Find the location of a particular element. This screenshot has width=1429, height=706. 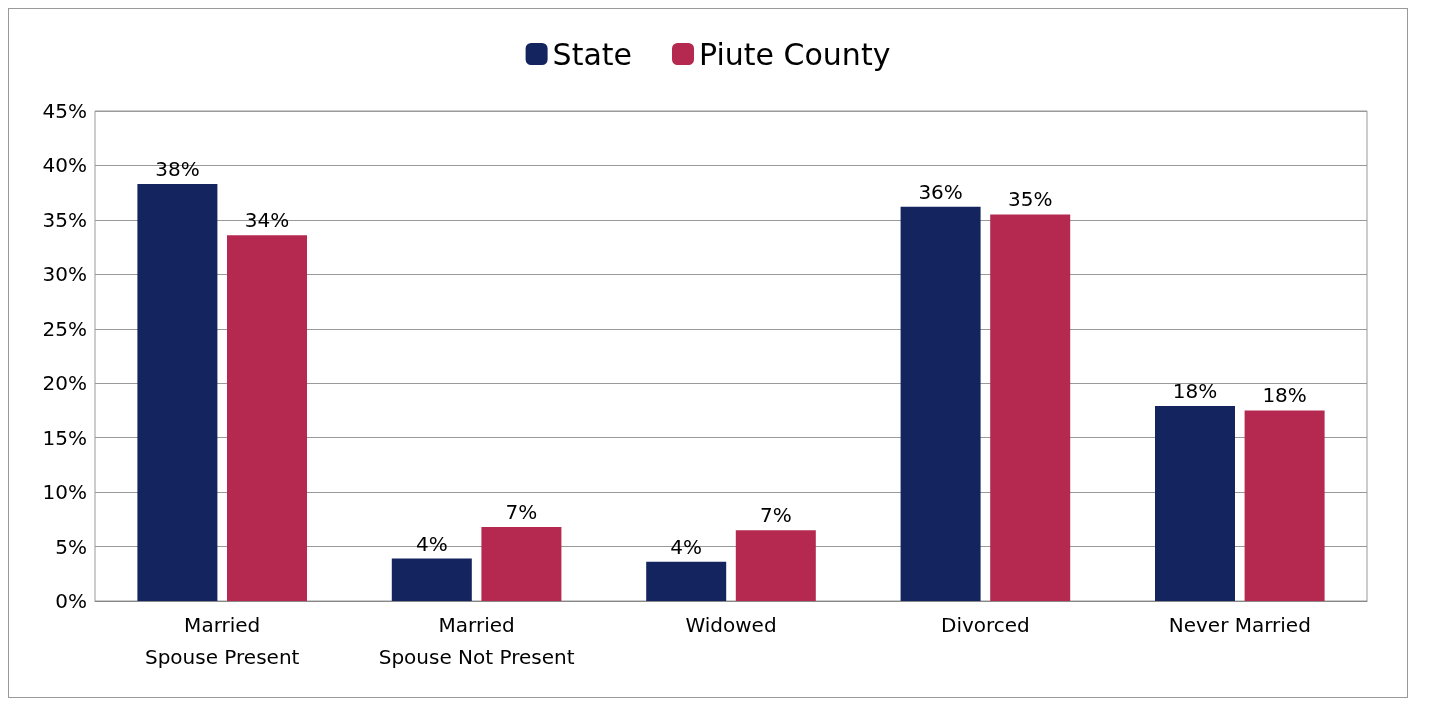

y-tick-label: 0% is located at coordinates (71, 601).